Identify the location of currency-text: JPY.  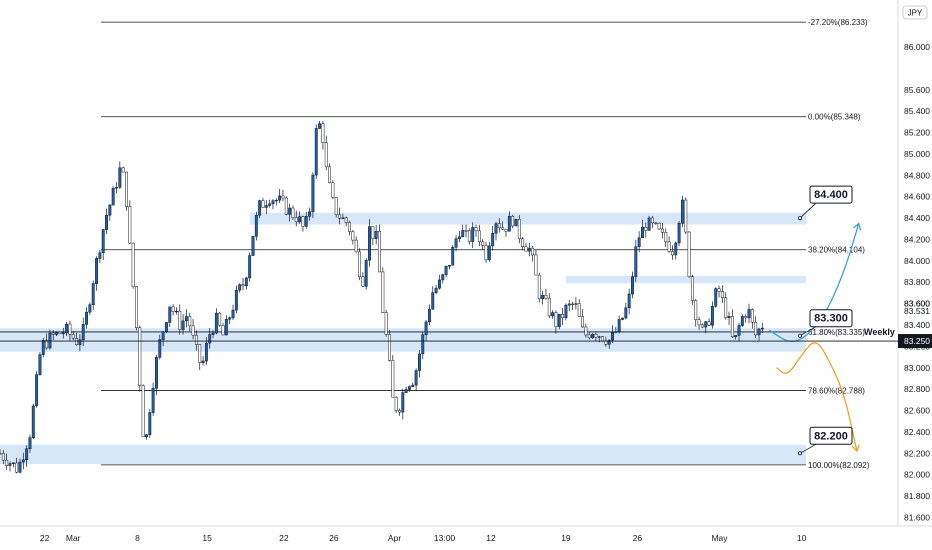
(915, 13).